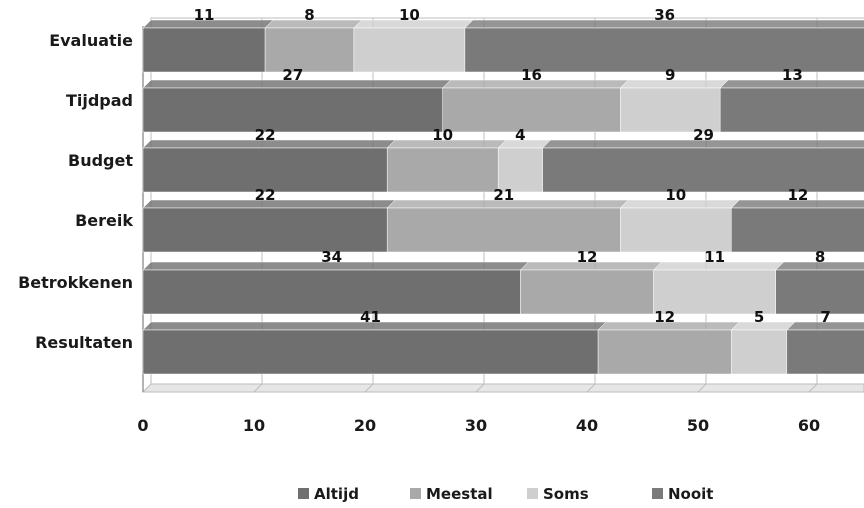 This screenshot has height=508, width=864. Describe the element at coordinates (703, 135) in the screenshot. I see `data-label: 29` at that location.